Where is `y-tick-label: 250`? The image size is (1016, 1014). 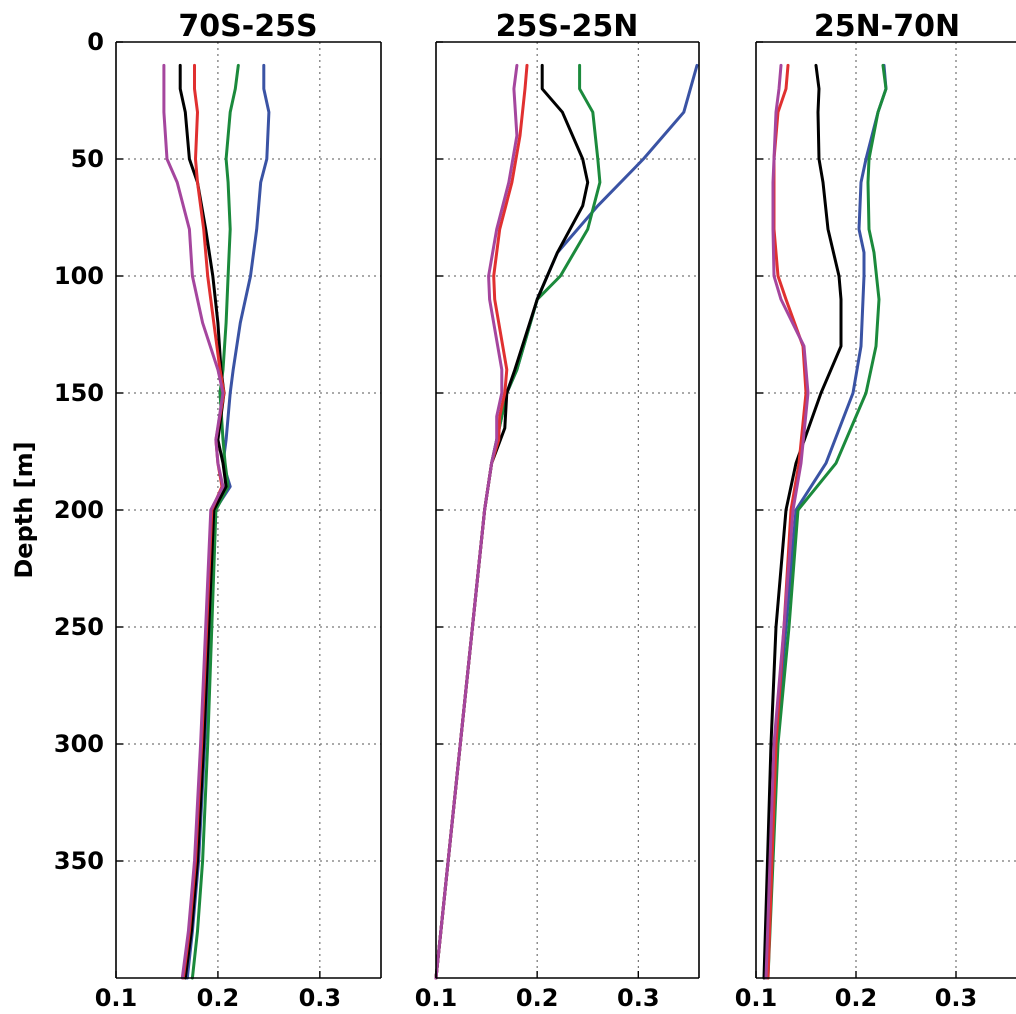
y-tick-label: 250 is located at coordinates (79, 627).